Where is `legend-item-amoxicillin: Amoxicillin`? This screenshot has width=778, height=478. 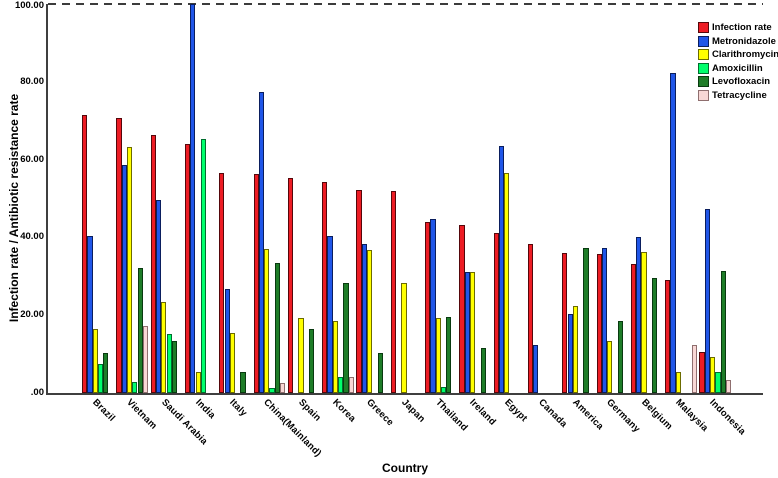
legend-item-amoxicillin: Amoxicillin is located at coordinates (738, 68).